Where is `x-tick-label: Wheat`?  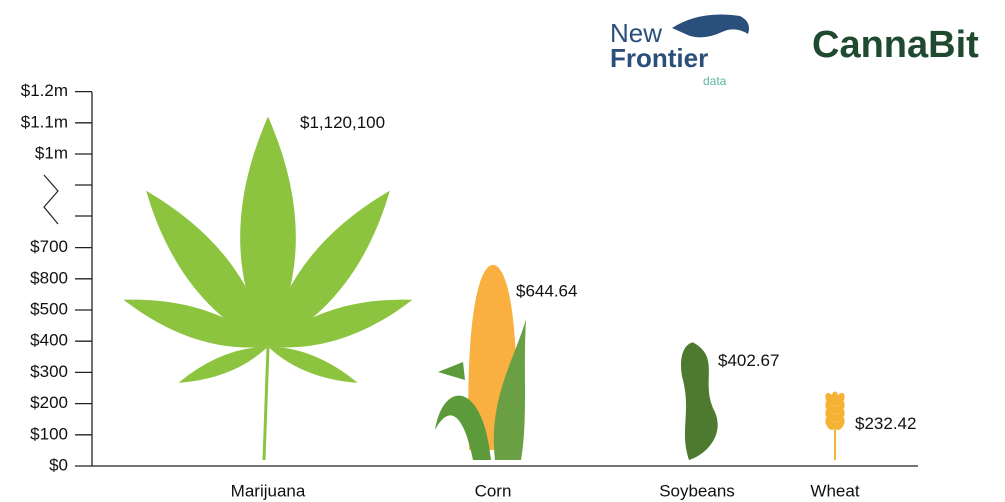 x-tick-label: Wheat is located at coordinates (834, 490).